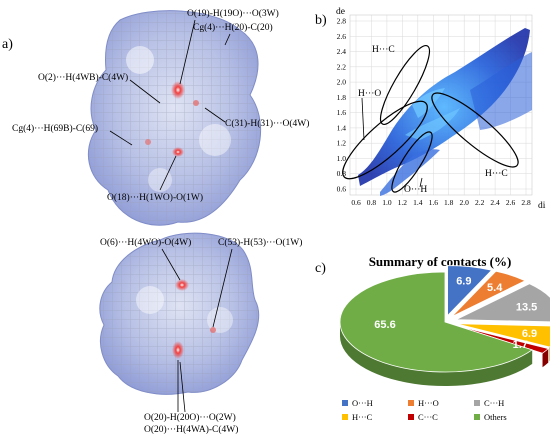  What do you see at coordinates (403, 202) in the screenshot?
I see `fingerprint-xtick: 1.2` at bounding box center [403, 202].